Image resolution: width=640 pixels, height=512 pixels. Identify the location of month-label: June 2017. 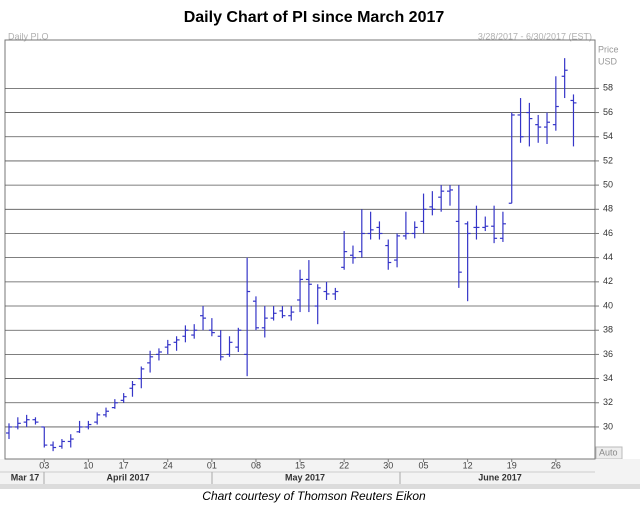
(500, 477).